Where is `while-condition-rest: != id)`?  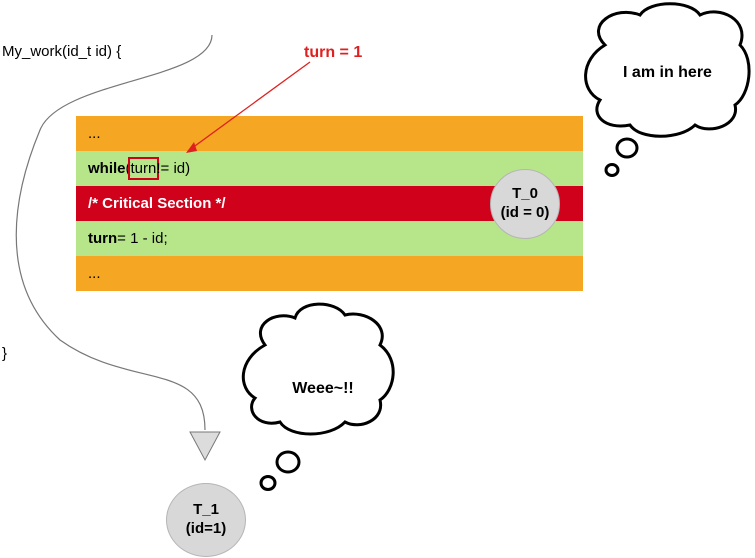 while-condition-rest: != id) is located at coordinates (173, 168).